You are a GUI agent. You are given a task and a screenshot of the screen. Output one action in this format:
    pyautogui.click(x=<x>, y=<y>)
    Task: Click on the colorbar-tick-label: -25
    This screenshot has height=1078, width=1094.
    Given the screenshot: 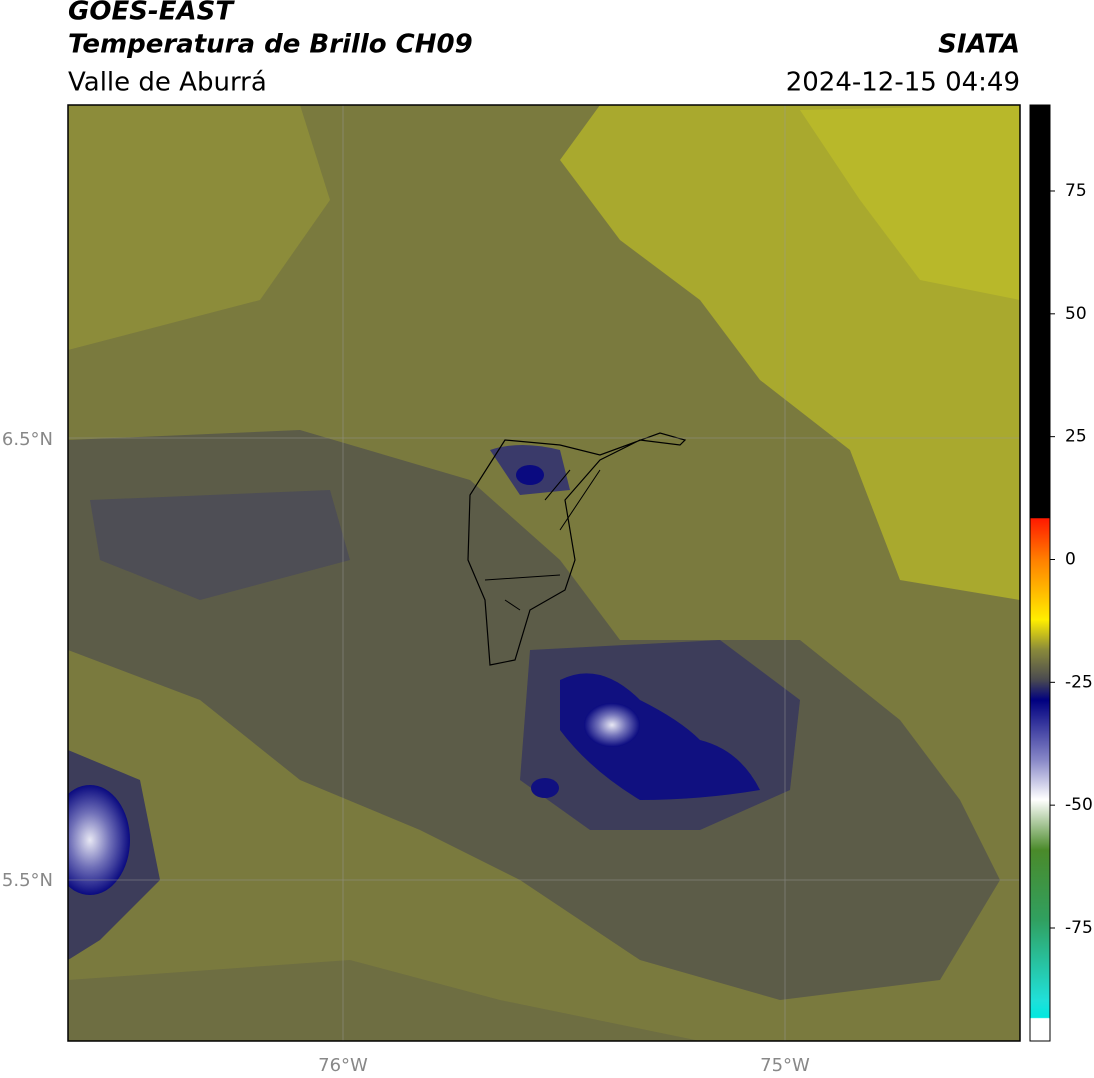 What is the action you would take?
    pyautogui.click(x=1079, y=682)
    